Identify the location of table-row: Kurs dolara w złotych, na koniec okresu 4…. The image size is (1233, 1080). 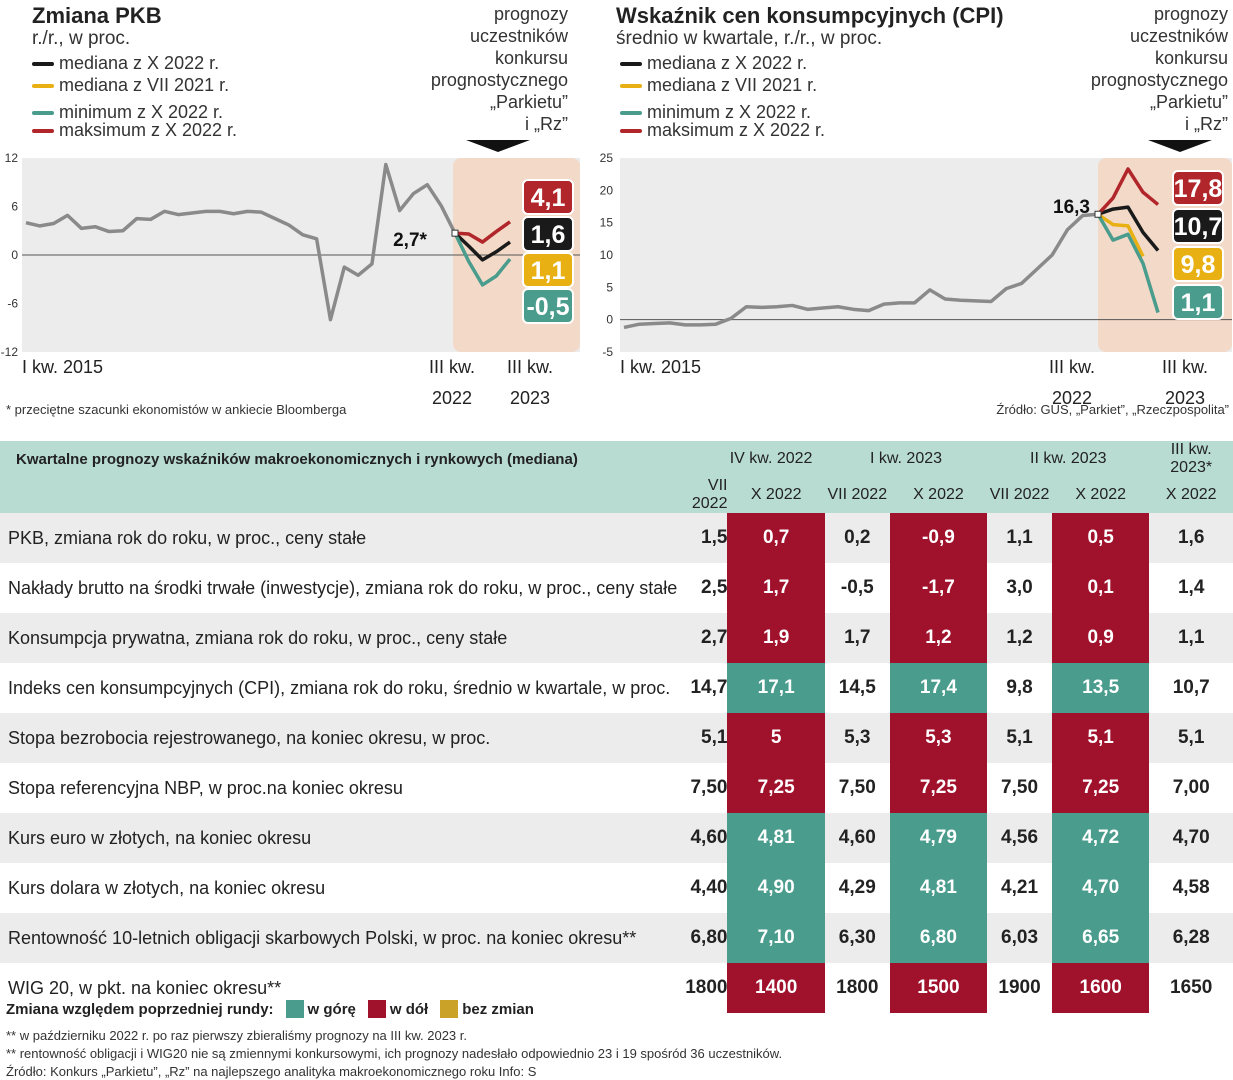
(616, 888).